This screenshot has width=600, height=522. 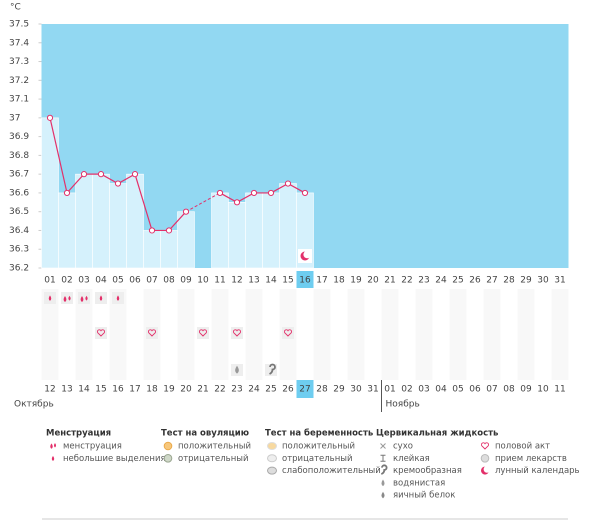 What do you see at coordinates (537, 471) in the screenshot?
I see `legend-item: лунный календарь` at bounding box center [537, 471].